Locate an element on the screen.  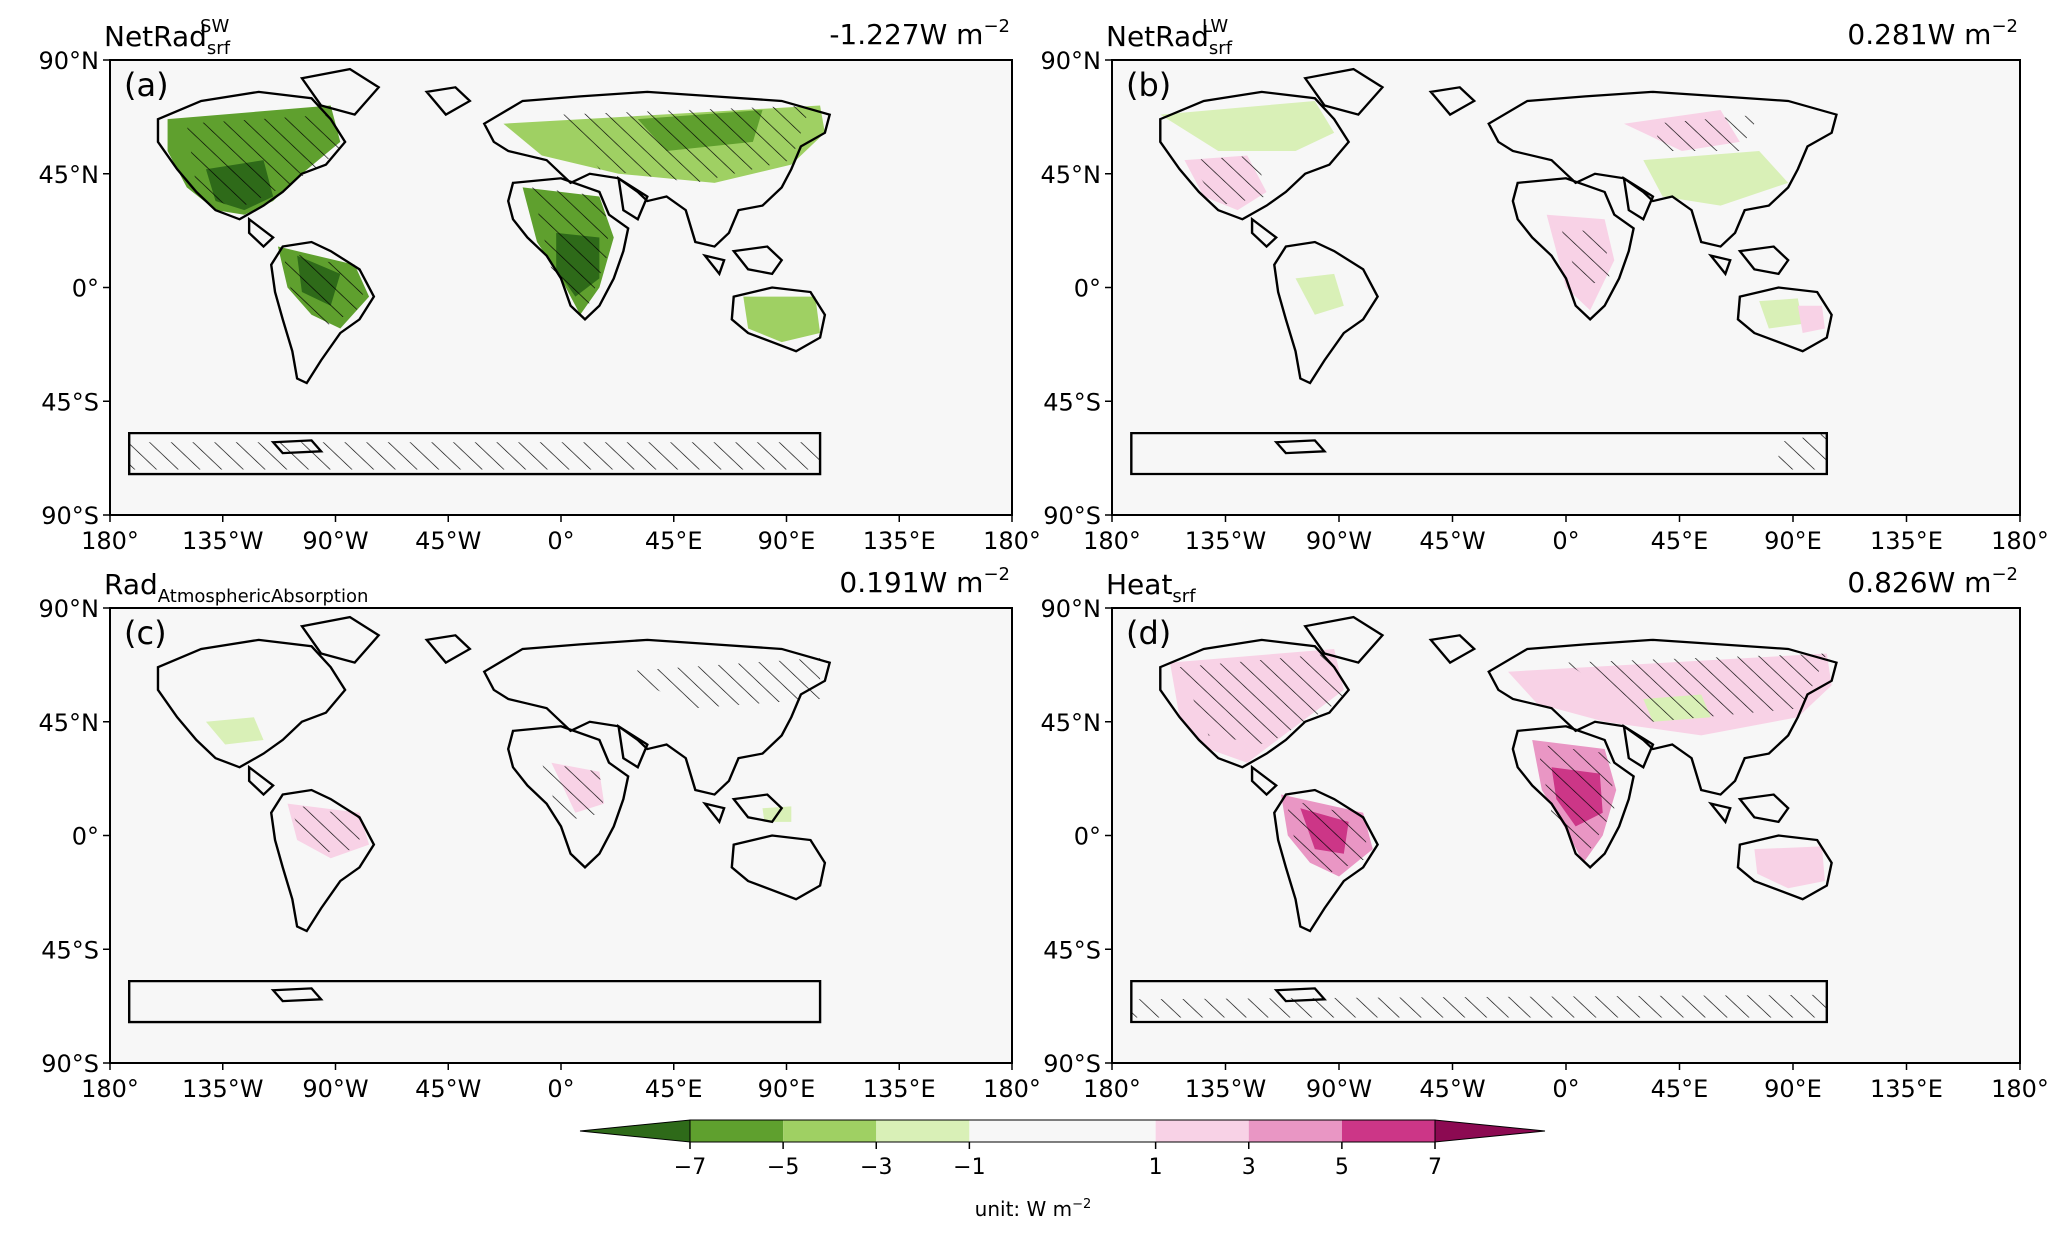
panel-mean-value: 0.191W m−2 is located at coordinates (924, 581).